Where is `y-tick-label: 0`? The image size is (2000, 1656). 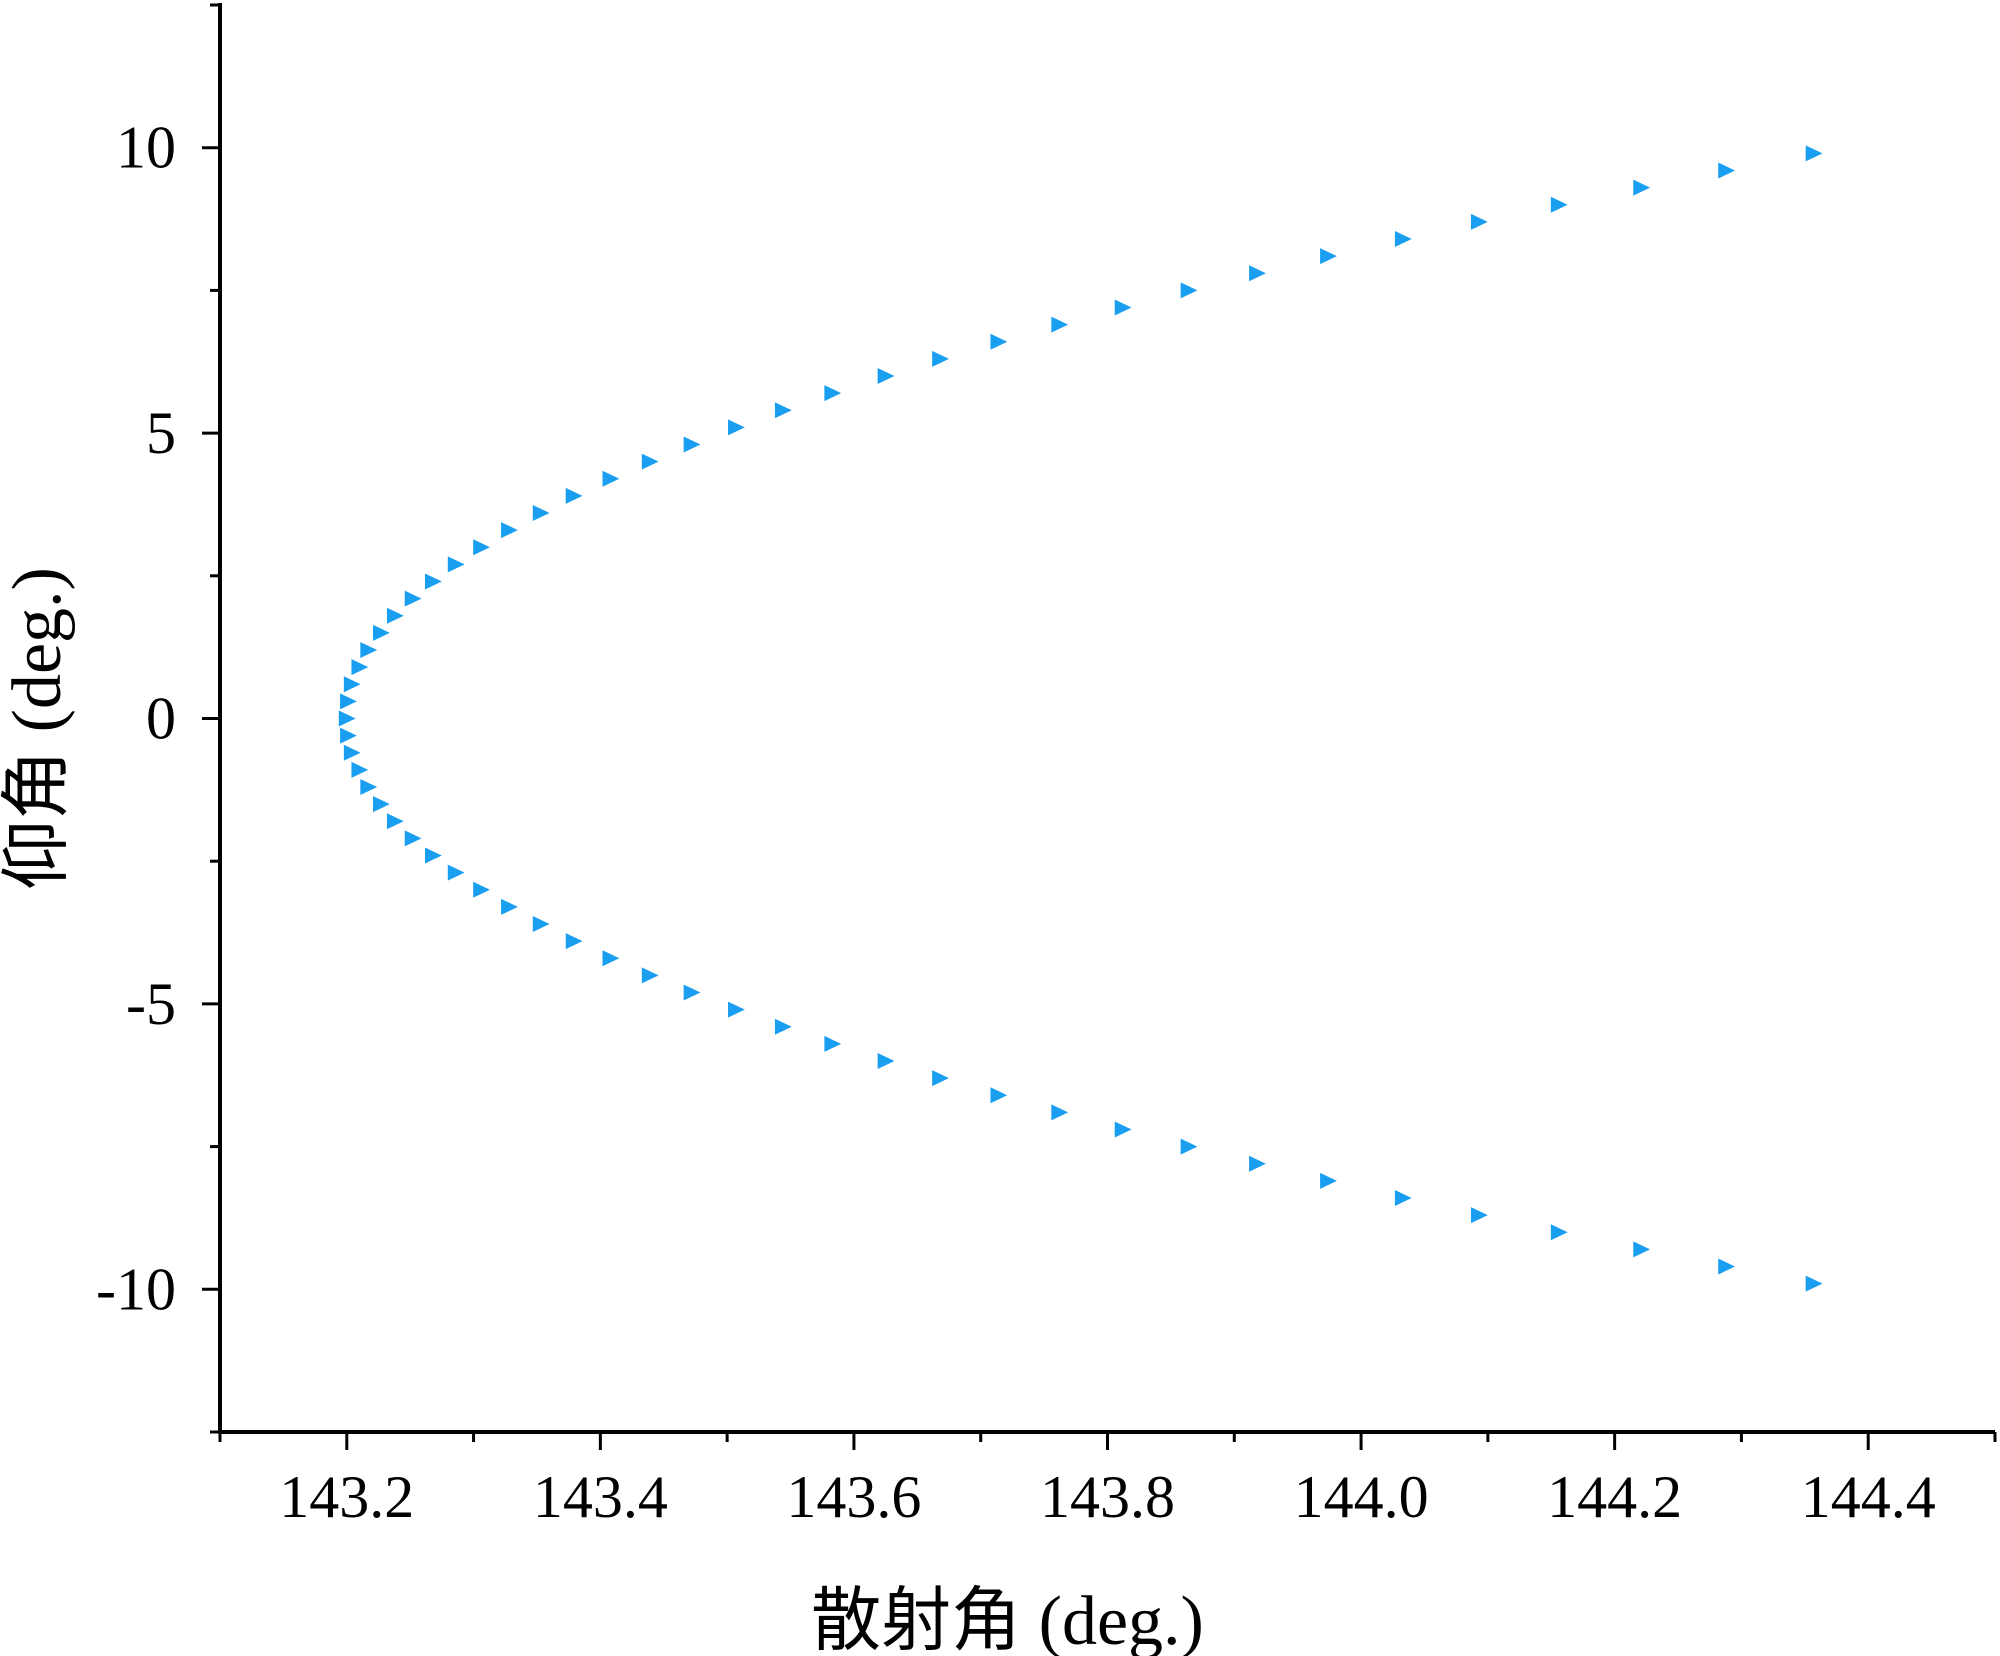 y-tick-label: 0 is located at coordinates (161, 719).